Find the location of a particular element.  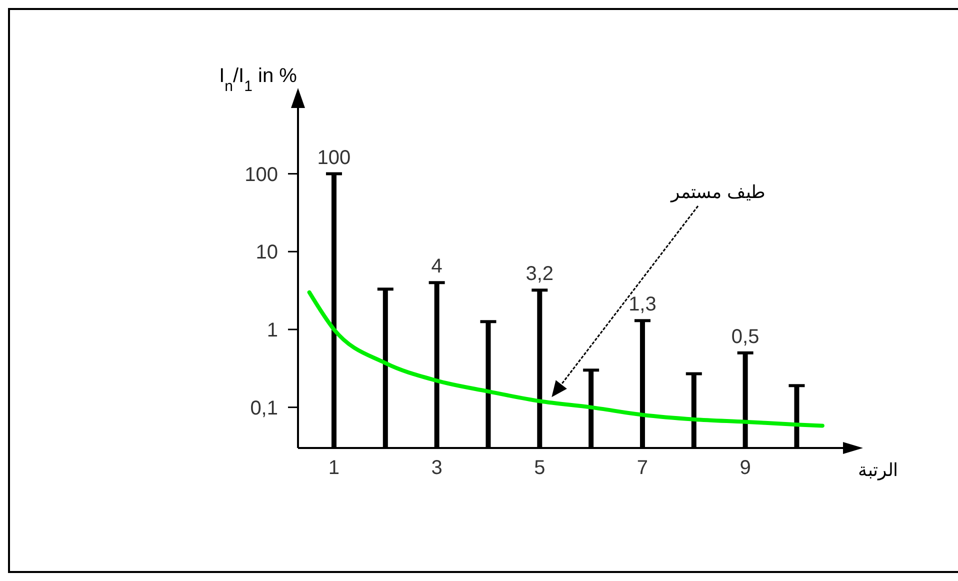

y-tick-label: 1 is located at coordinates (272, 330).